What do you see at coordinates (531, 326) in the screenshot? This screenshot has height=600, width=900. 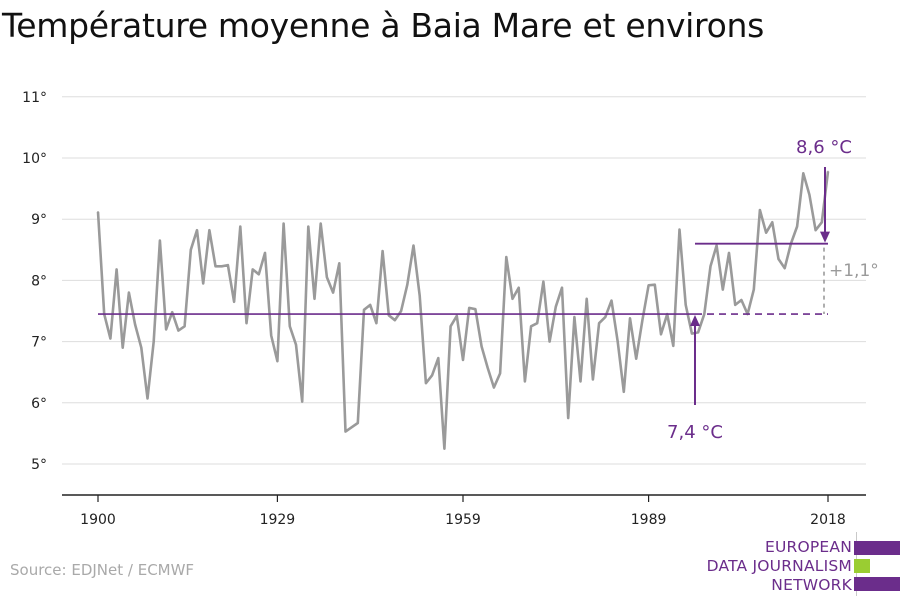 I see `data-point-1970` at bounding box center [531, 326].